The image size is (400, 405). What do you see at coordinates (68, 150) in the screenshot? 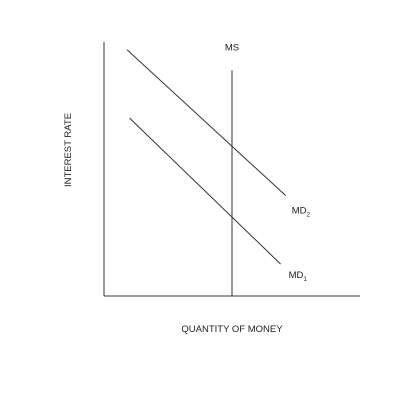
I see `y-axis-label: INTEREST RATE` at bounding box center [68, 150].